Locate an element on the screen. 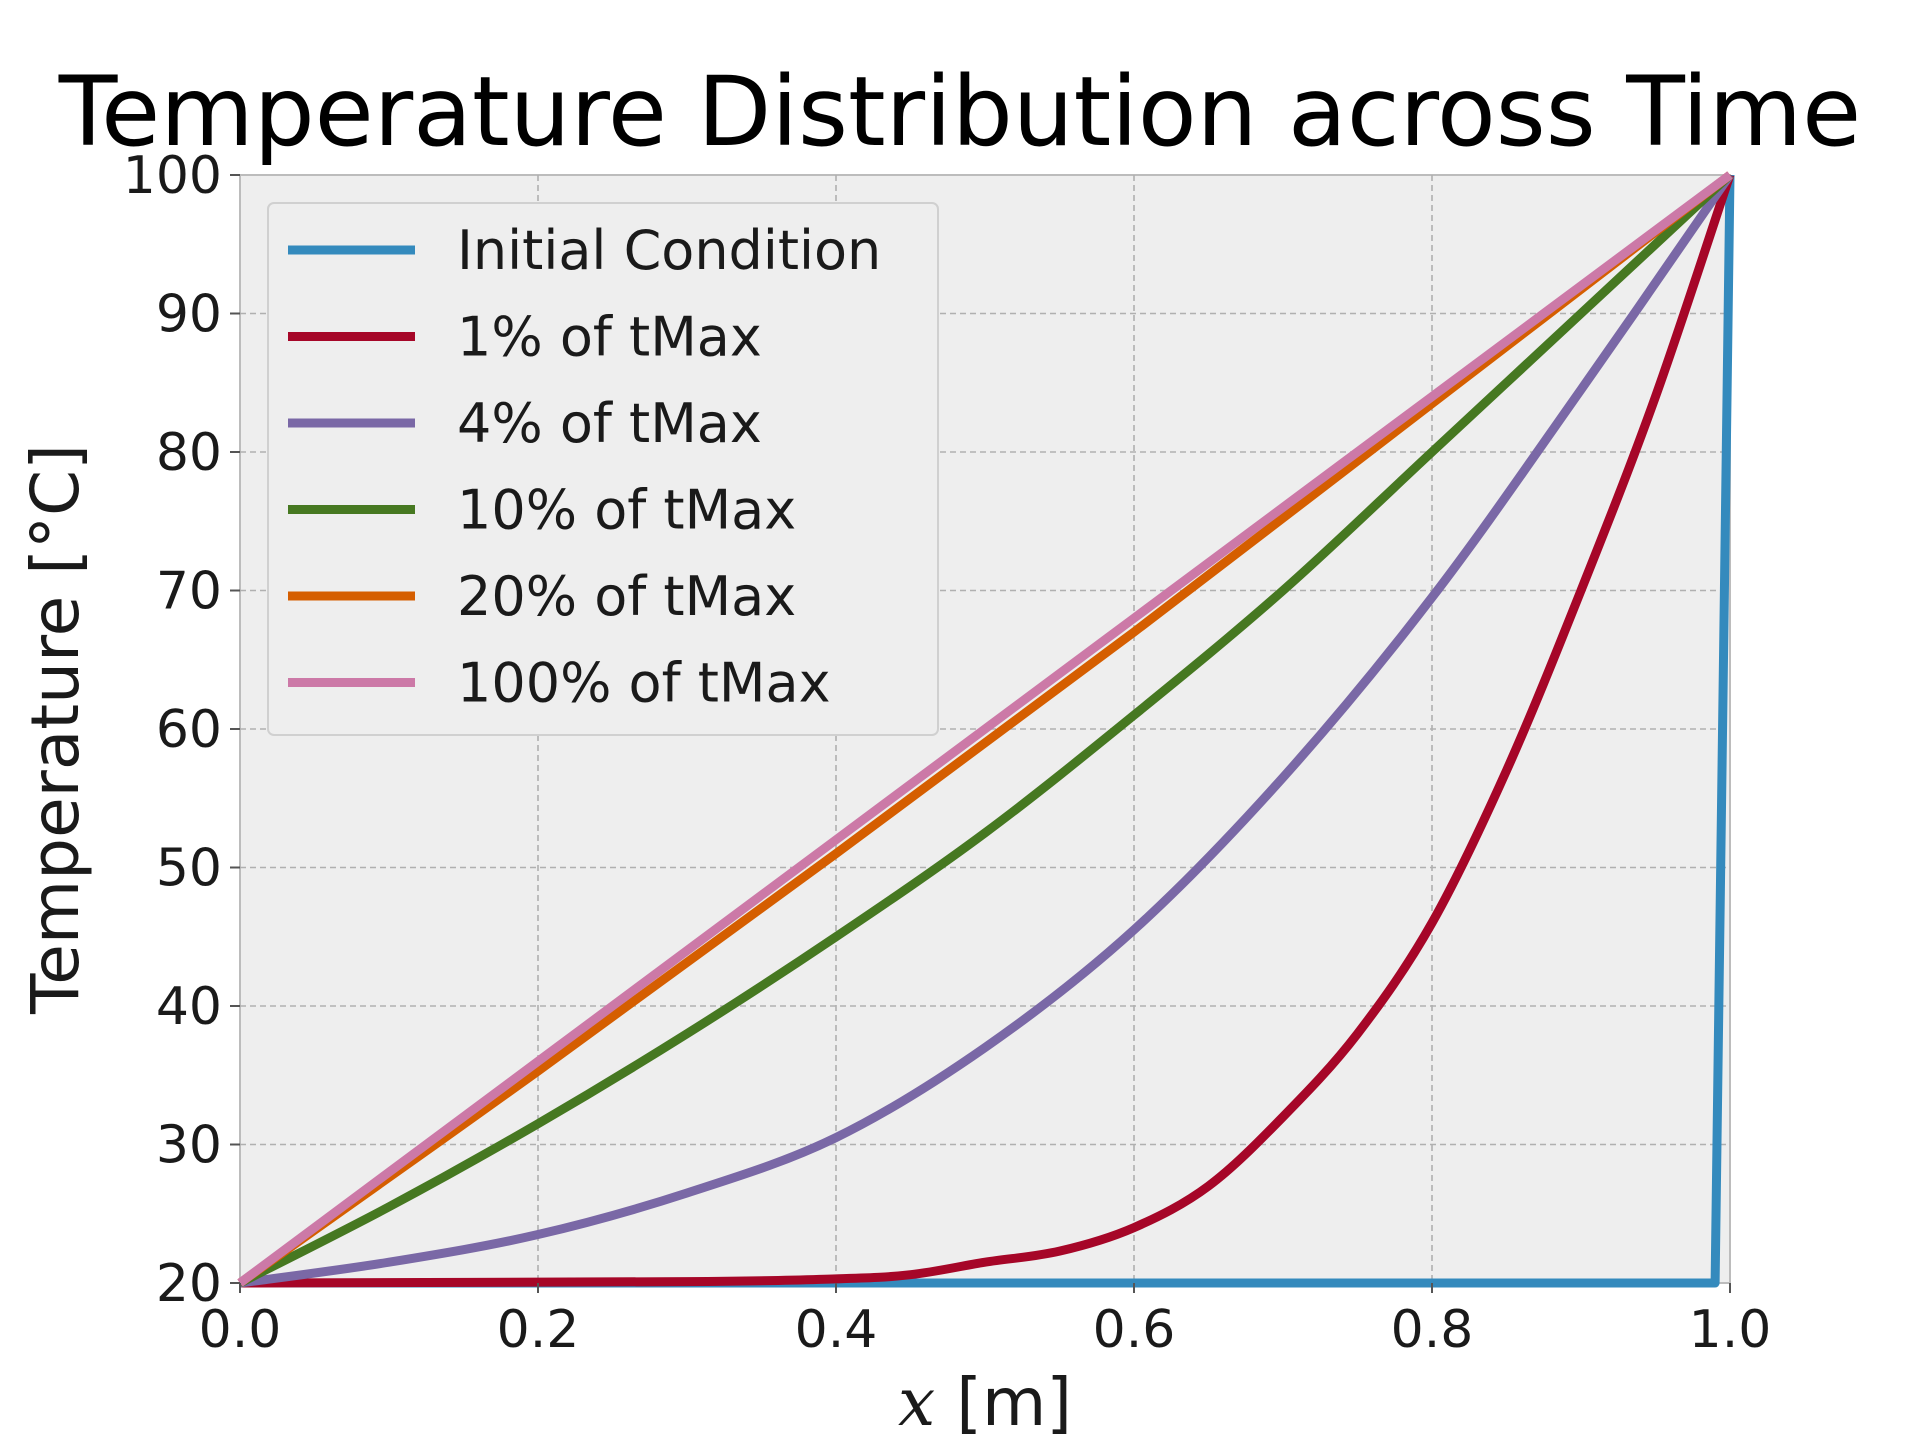  y-tick-label: 20 is located at coordinates (189, 1284).